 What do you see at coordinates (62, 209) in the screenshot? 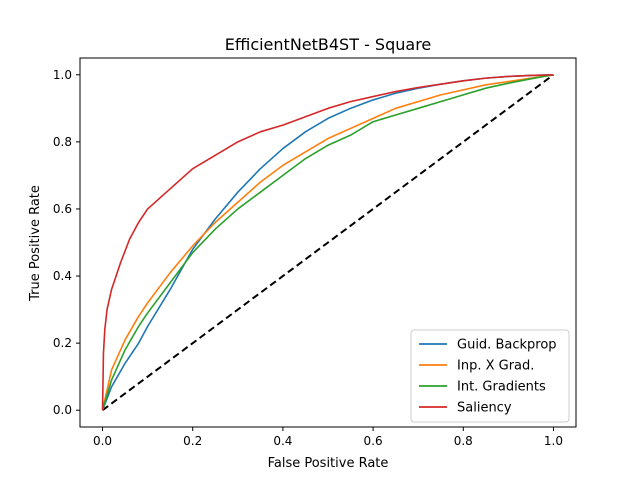
I see `y-tick-label: 0.6` at bounding box center [62, 209].